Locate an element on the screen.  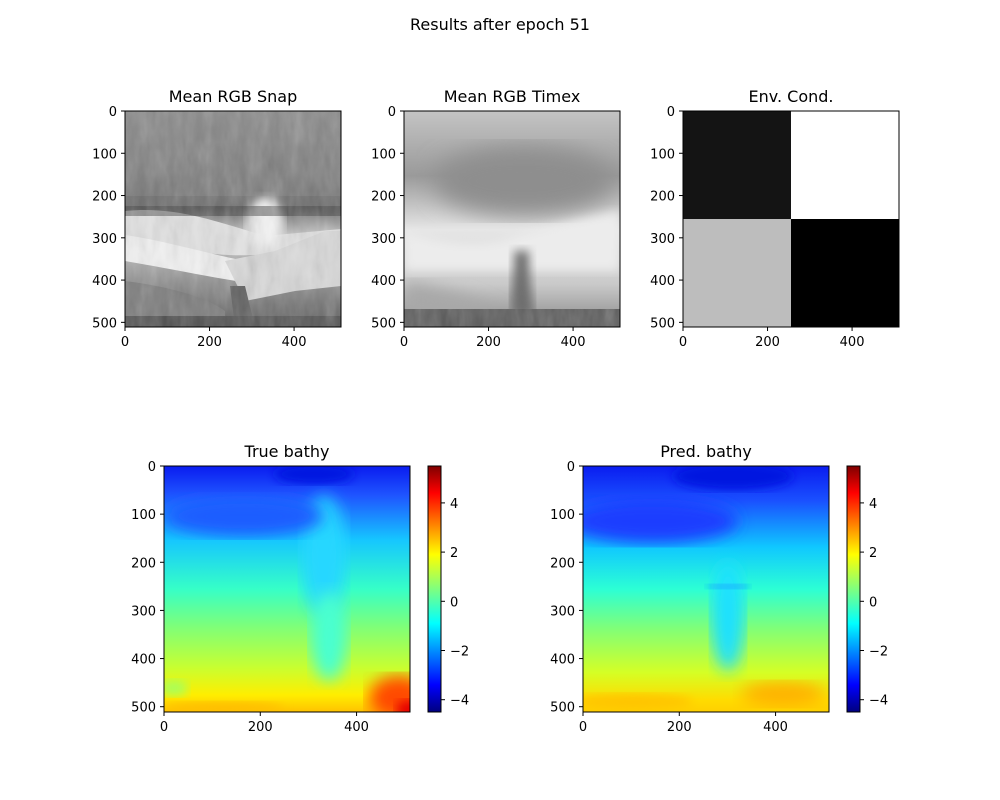
panel-pred-bathy: Pred. bathy 0 200 400 0 100 200 300 400 500 is located at coordinates (690, 588).